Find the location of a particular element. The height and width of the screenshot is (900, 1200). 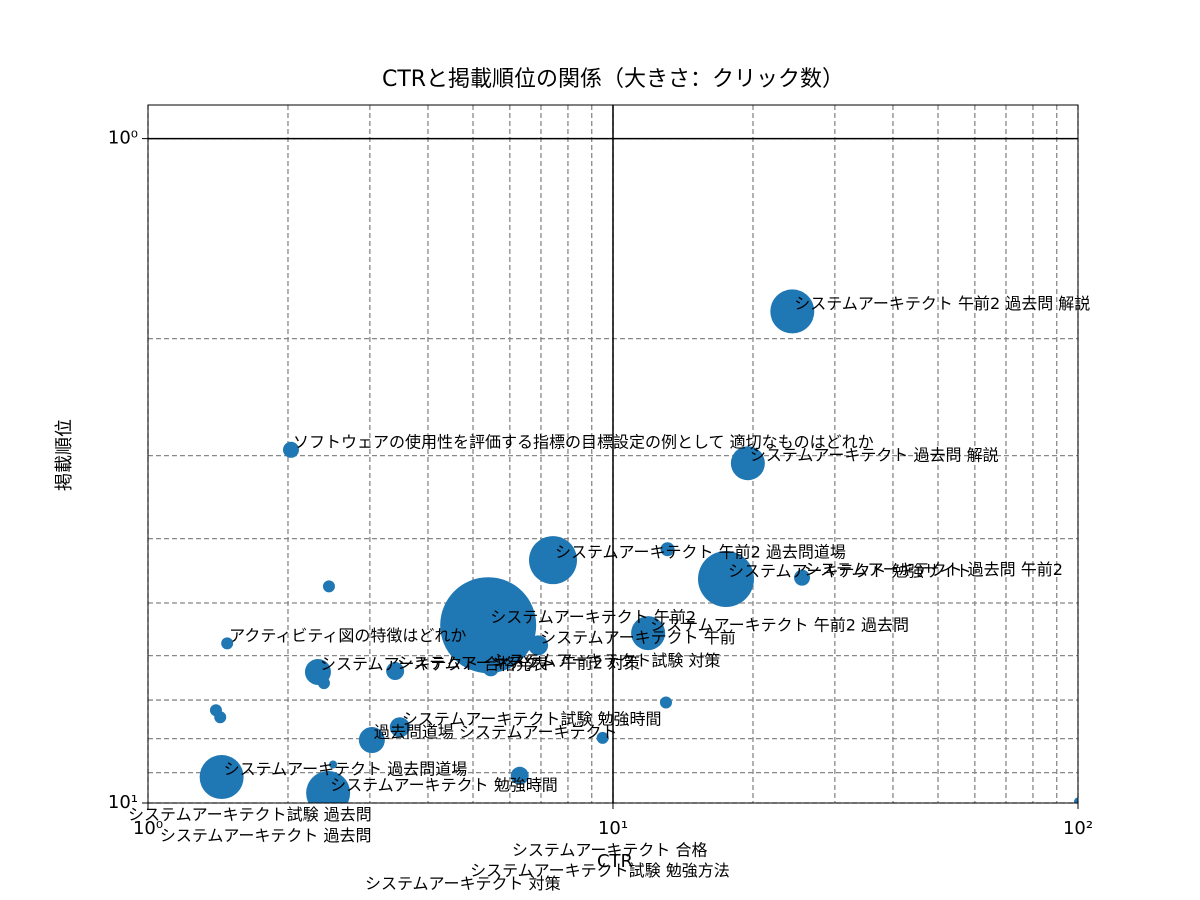

point-label: システムアーキテクト 午前2 対策 is located at coordinates (518, 663).